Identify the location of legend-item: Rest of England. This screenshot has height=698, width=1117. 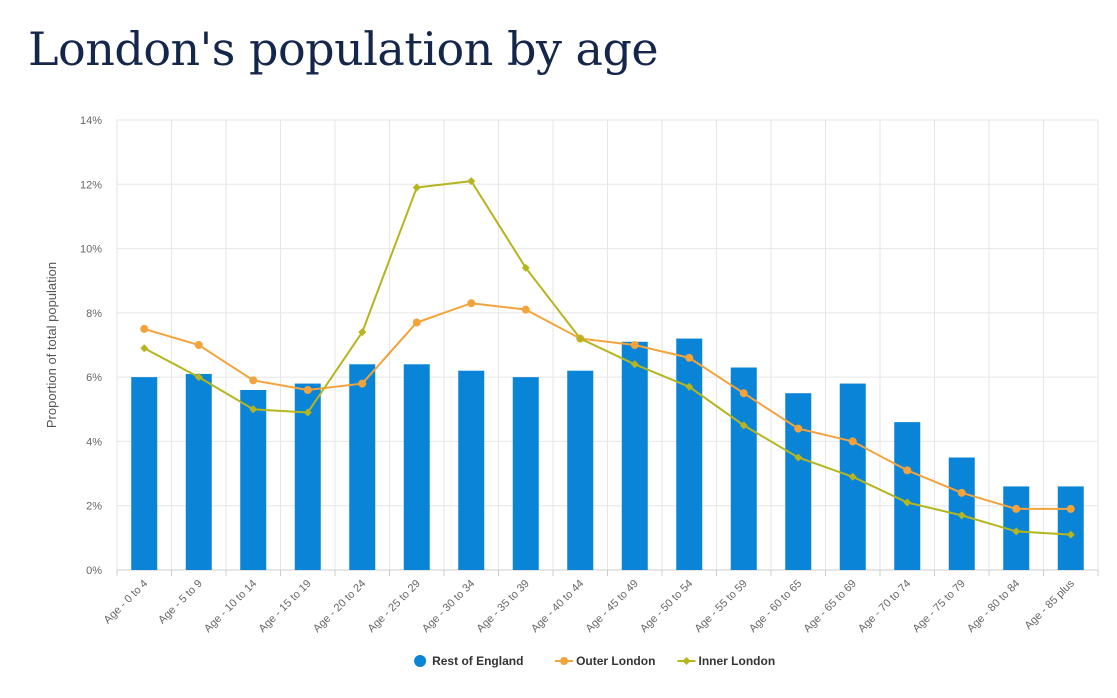
(468, 661).